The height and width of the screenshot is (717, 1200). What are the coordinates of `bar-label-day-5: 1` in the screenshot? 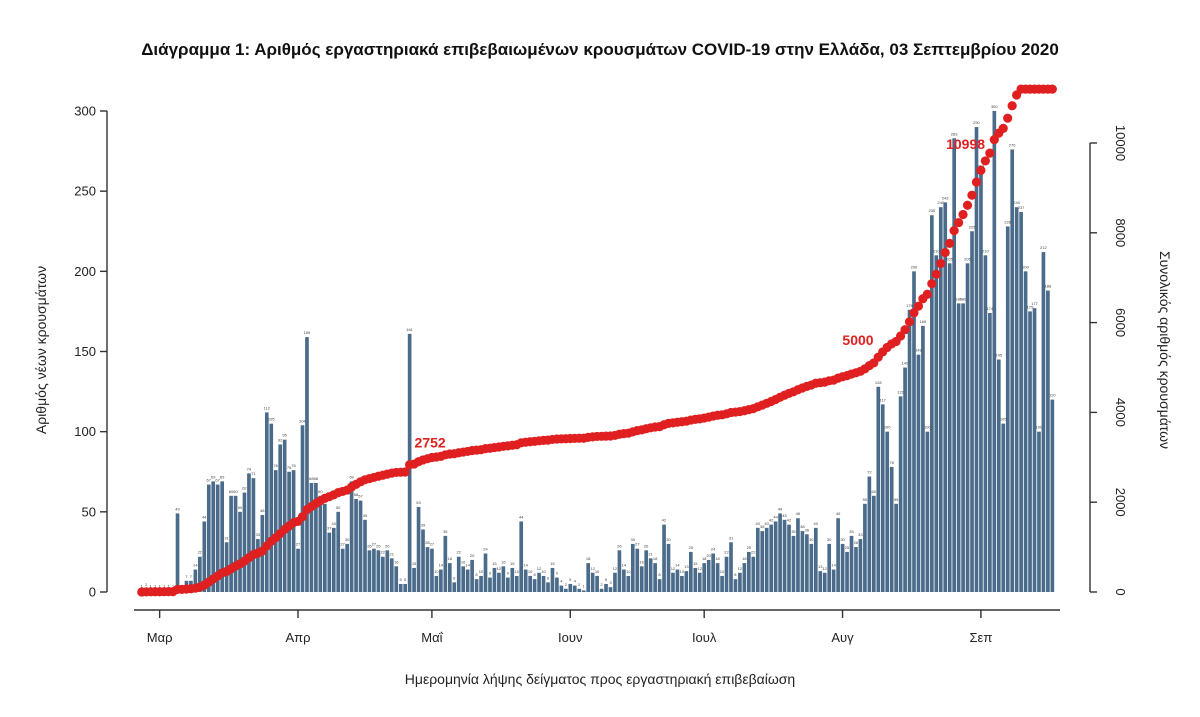 It's located at (164, 585).